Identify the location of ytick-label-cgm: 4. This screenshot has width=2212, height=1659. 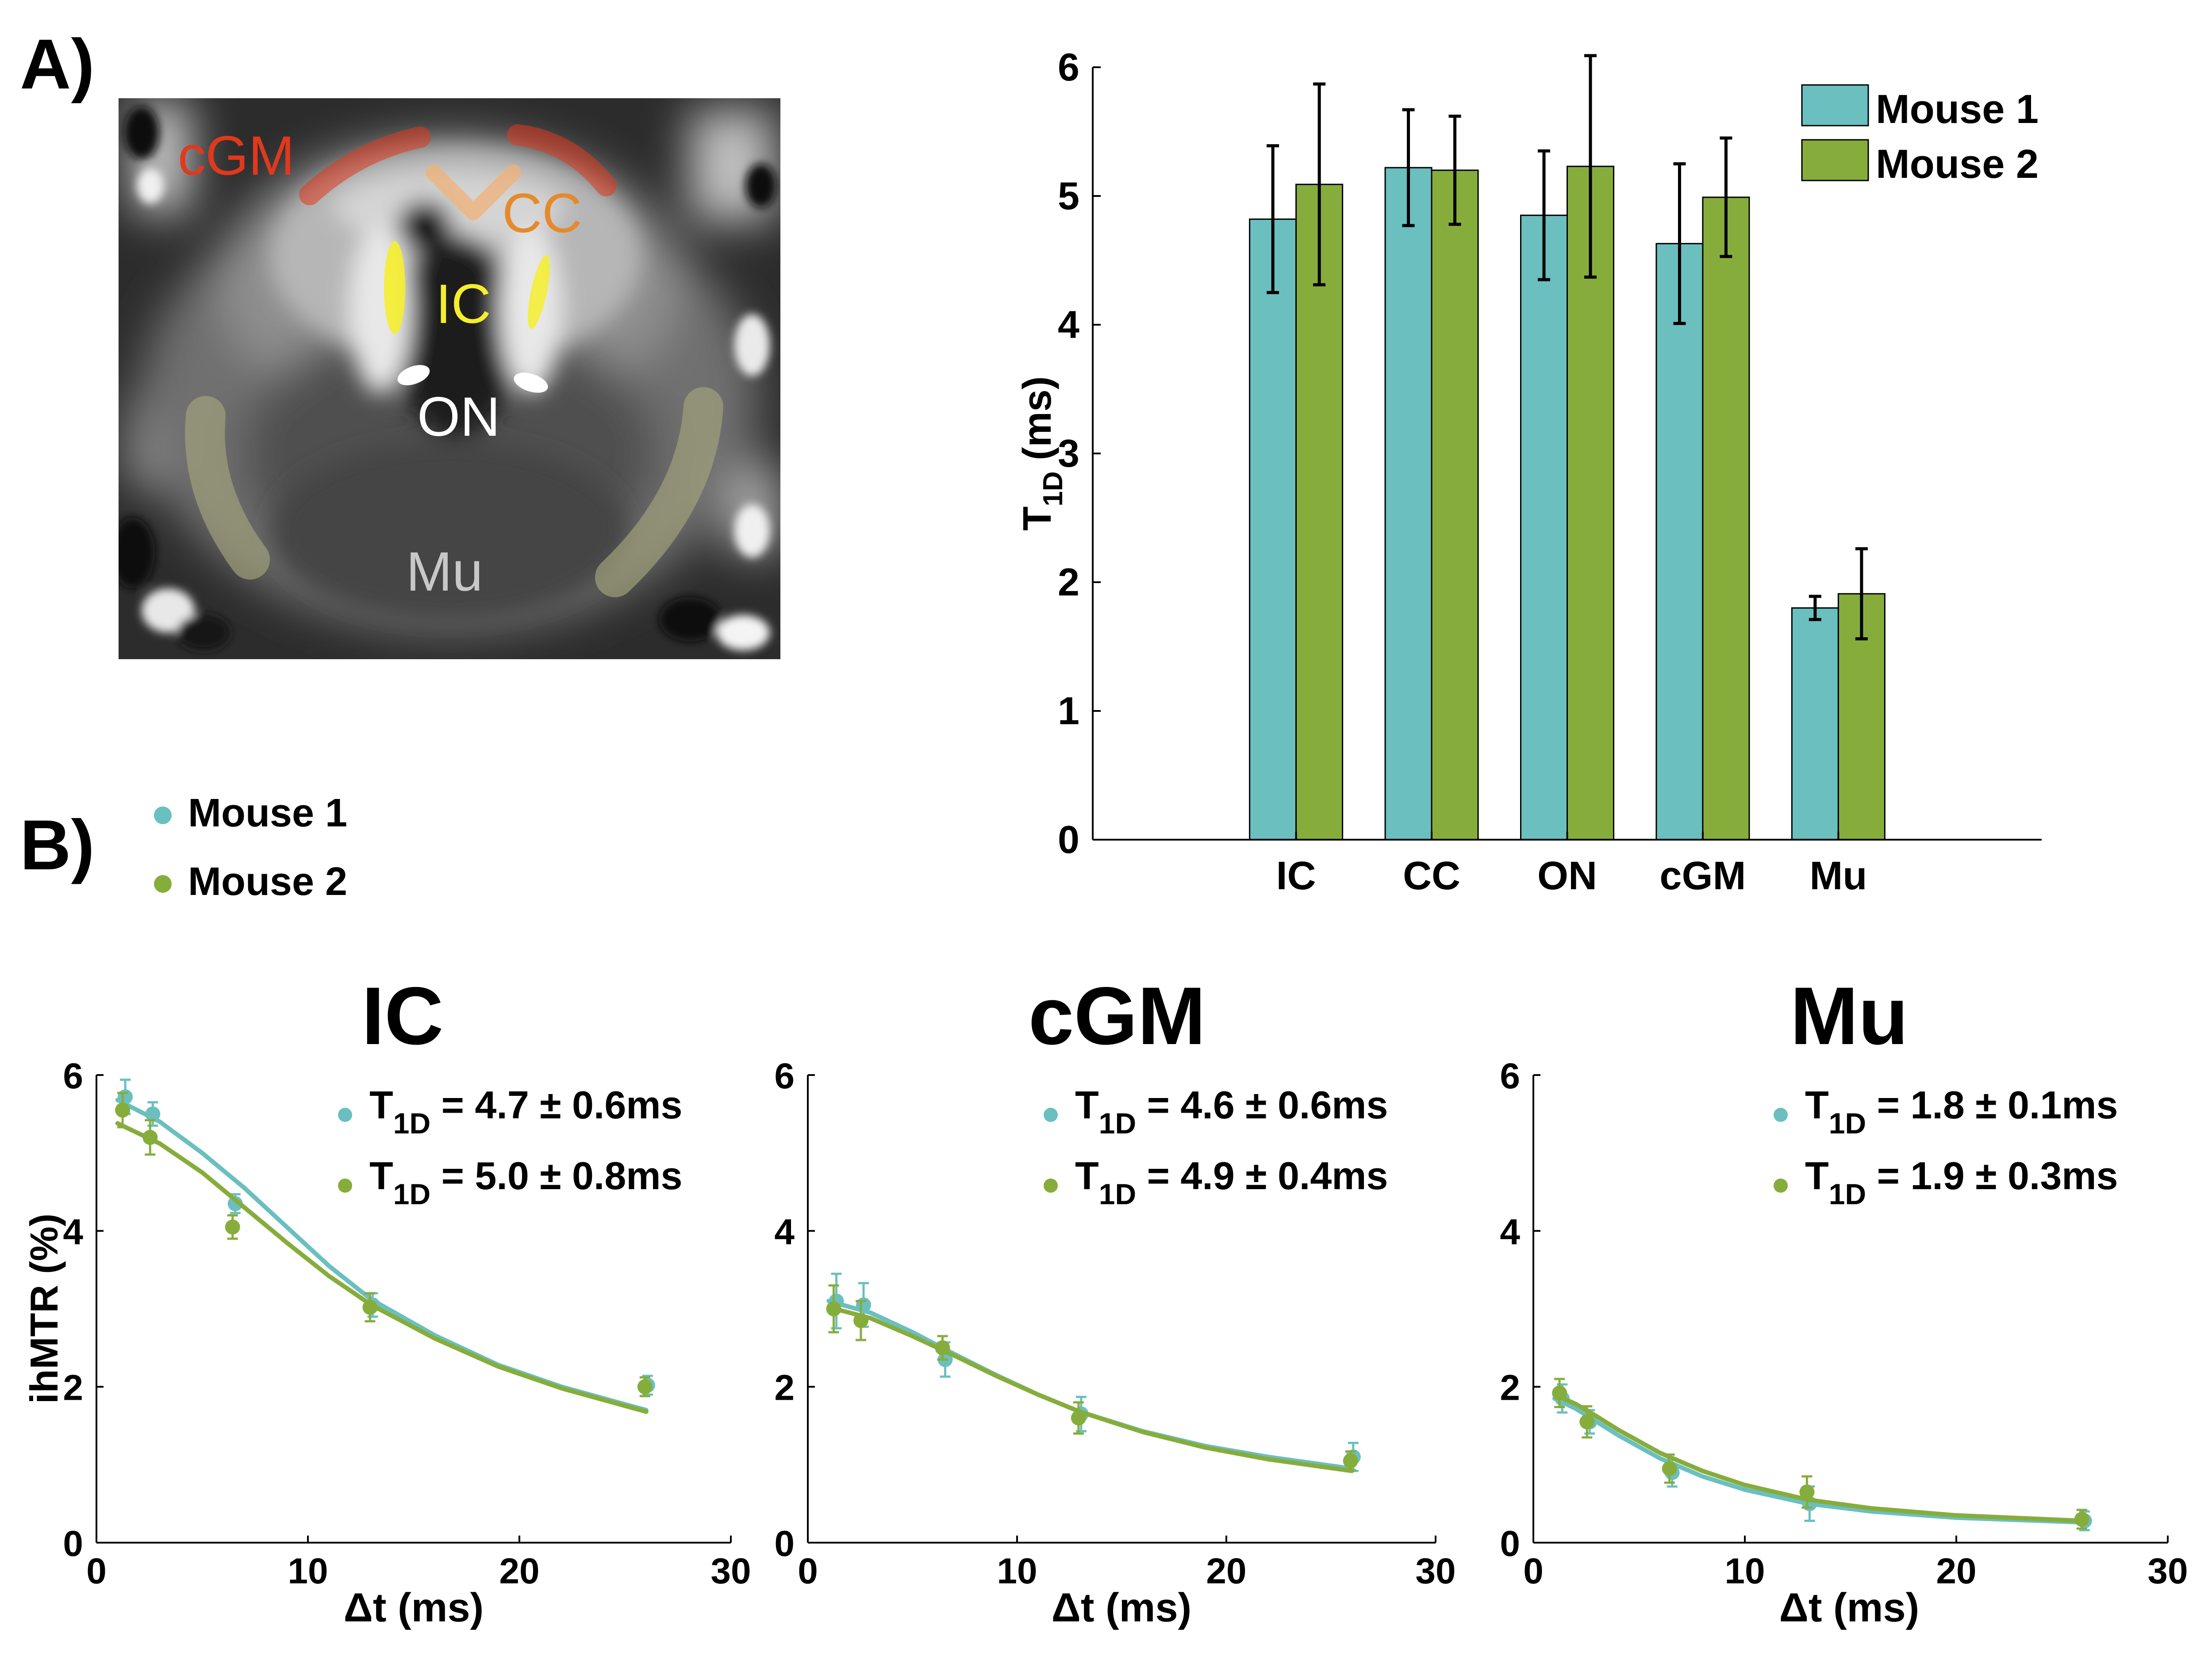
(785, 1232).